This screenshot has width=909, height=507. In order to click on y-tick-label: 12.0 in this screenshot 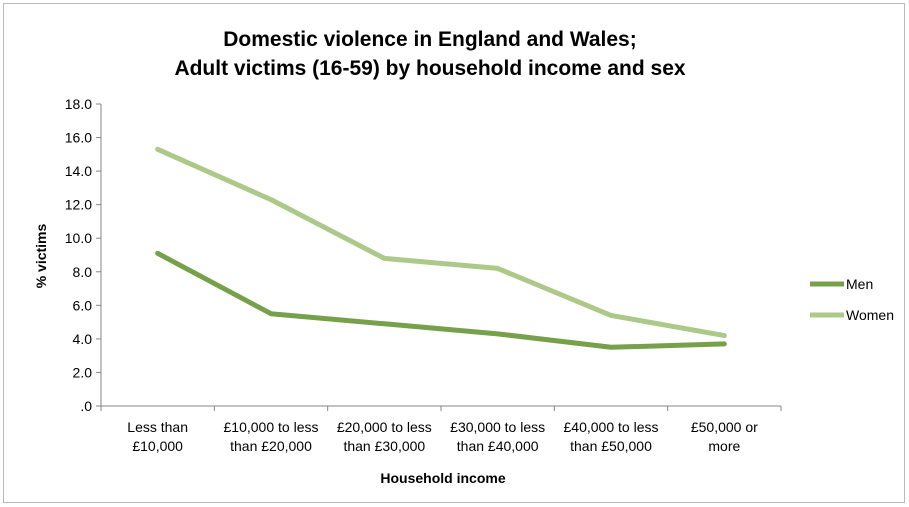, I will do `click(78, 205)`.